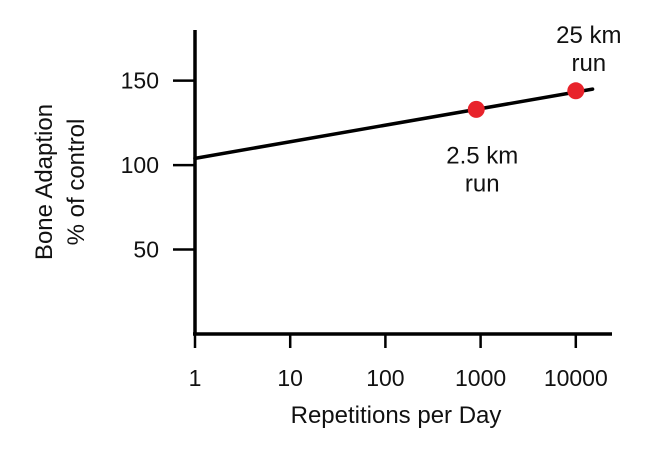  I want to click on y-axis-title-line-1: Bone Adaption, so click(44, 182).